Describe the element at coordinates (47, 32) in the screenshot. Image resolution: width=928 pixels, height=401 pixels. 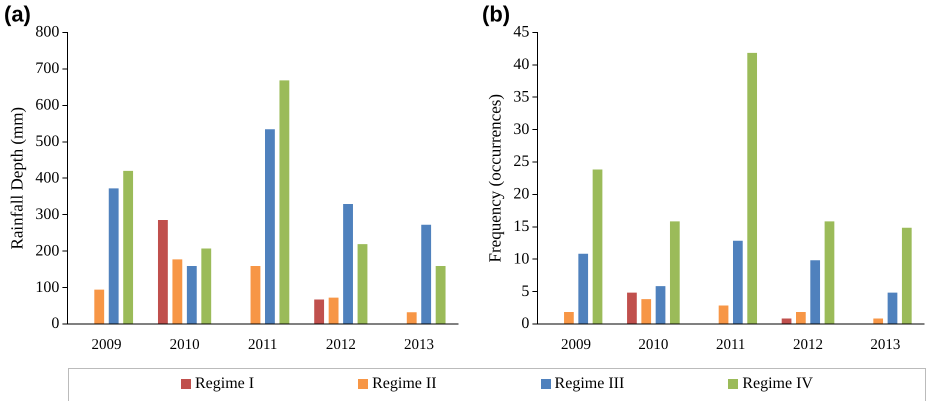
I see `y-tick-label: 800` at that location.